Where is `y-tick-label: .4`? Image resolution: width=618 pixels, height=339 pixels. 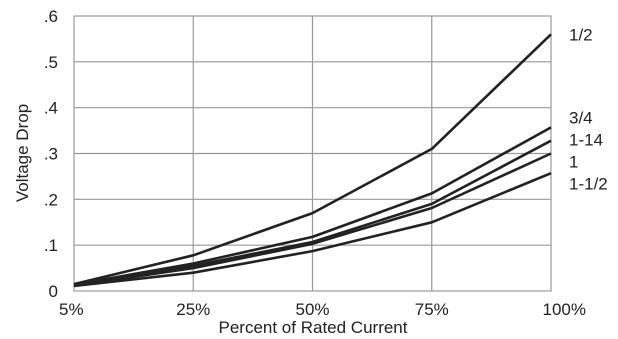 y-tick-label: .4 is located at coordinates (51, 108).